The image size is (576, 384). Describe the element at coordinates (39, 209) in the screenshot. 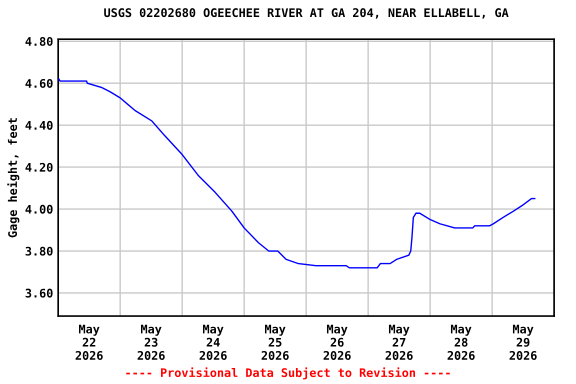

I see `y-tick-label: 4.00` at that location.